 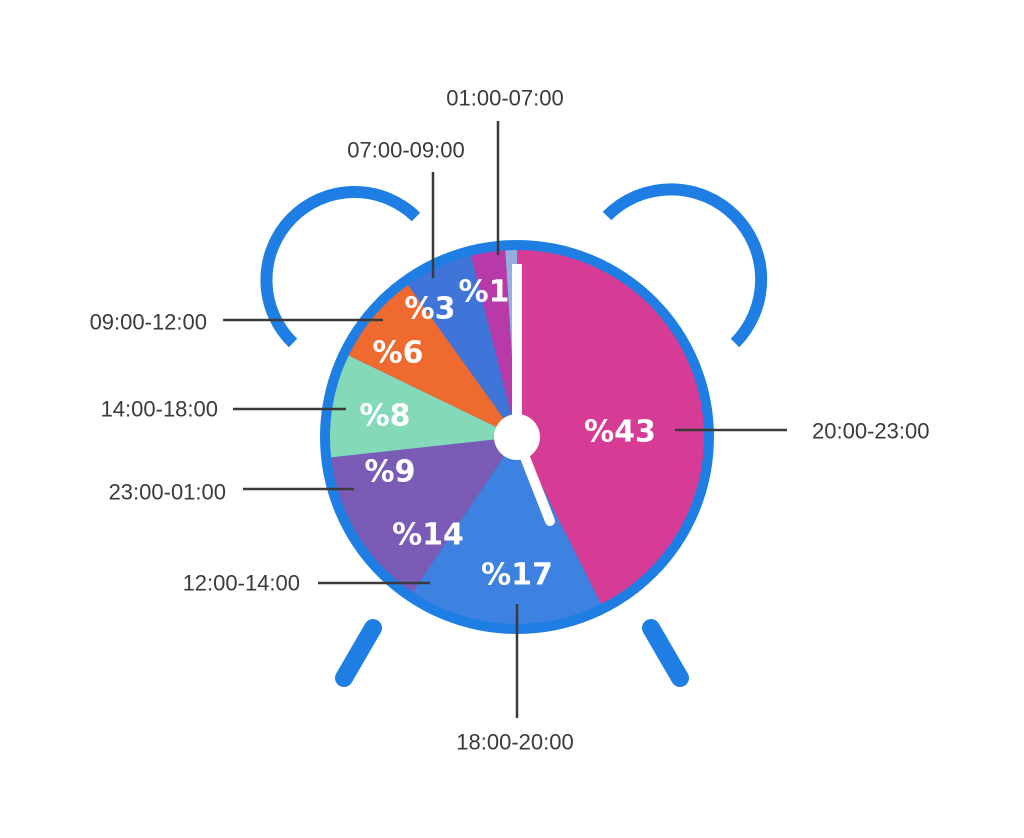 I want to click on slice-value-label: %6, so click(x=398, y=353).